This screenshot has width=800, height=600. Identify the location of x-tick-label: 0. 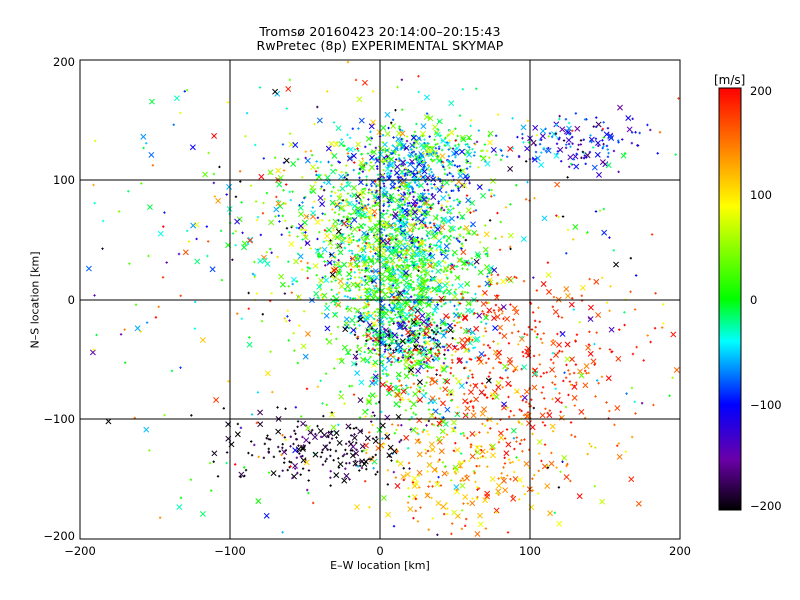
(380, 551).